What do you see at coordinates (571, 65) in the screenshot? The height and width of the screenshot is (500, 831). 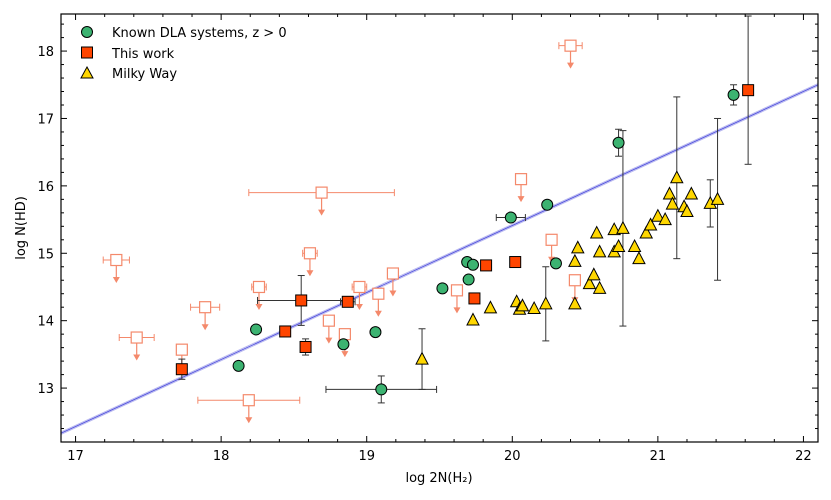 I see `upper-limit-point-16-arrow-head` at bounding box center [571, 65].